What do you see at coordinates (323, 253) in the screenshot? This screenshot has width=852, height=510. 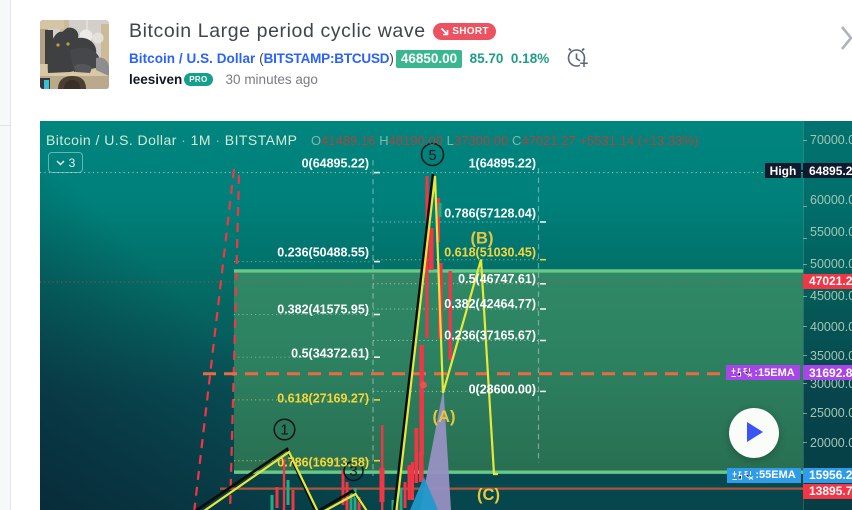 I see `svg-text: 0.236(50488.55)` at bounding box center [323, 253].